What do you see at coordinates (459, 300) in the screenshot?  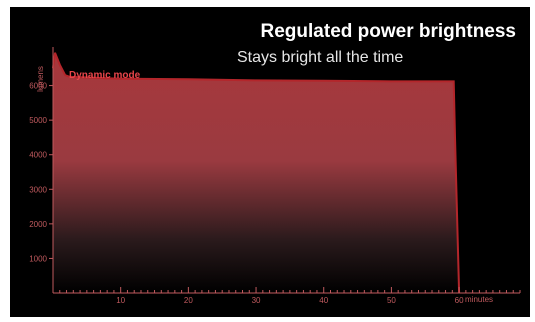 I see `x-tick-label-60: 60` at bounding box center [459, 300].